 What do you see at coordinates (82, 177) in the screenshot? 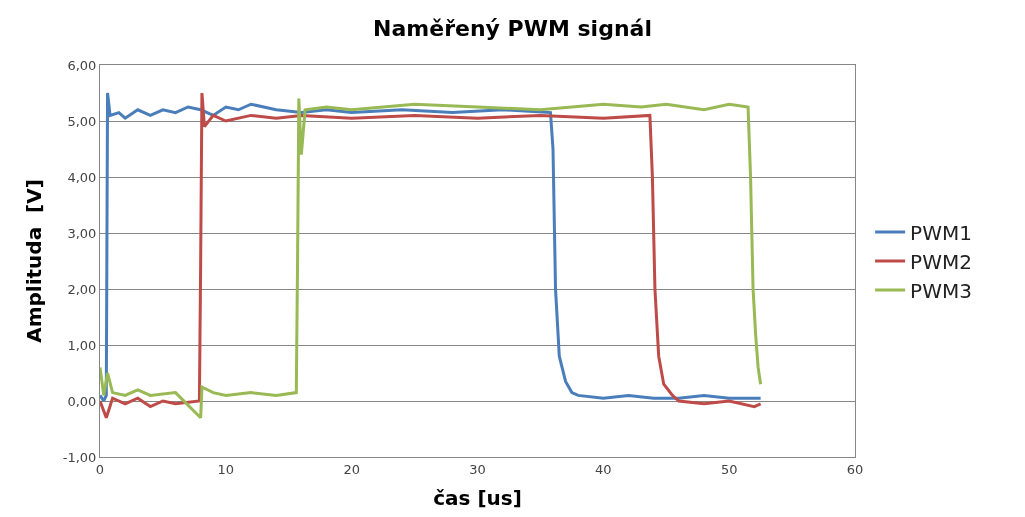
I see `y-tick-label: 4,00` at bounding box center [82, 177].